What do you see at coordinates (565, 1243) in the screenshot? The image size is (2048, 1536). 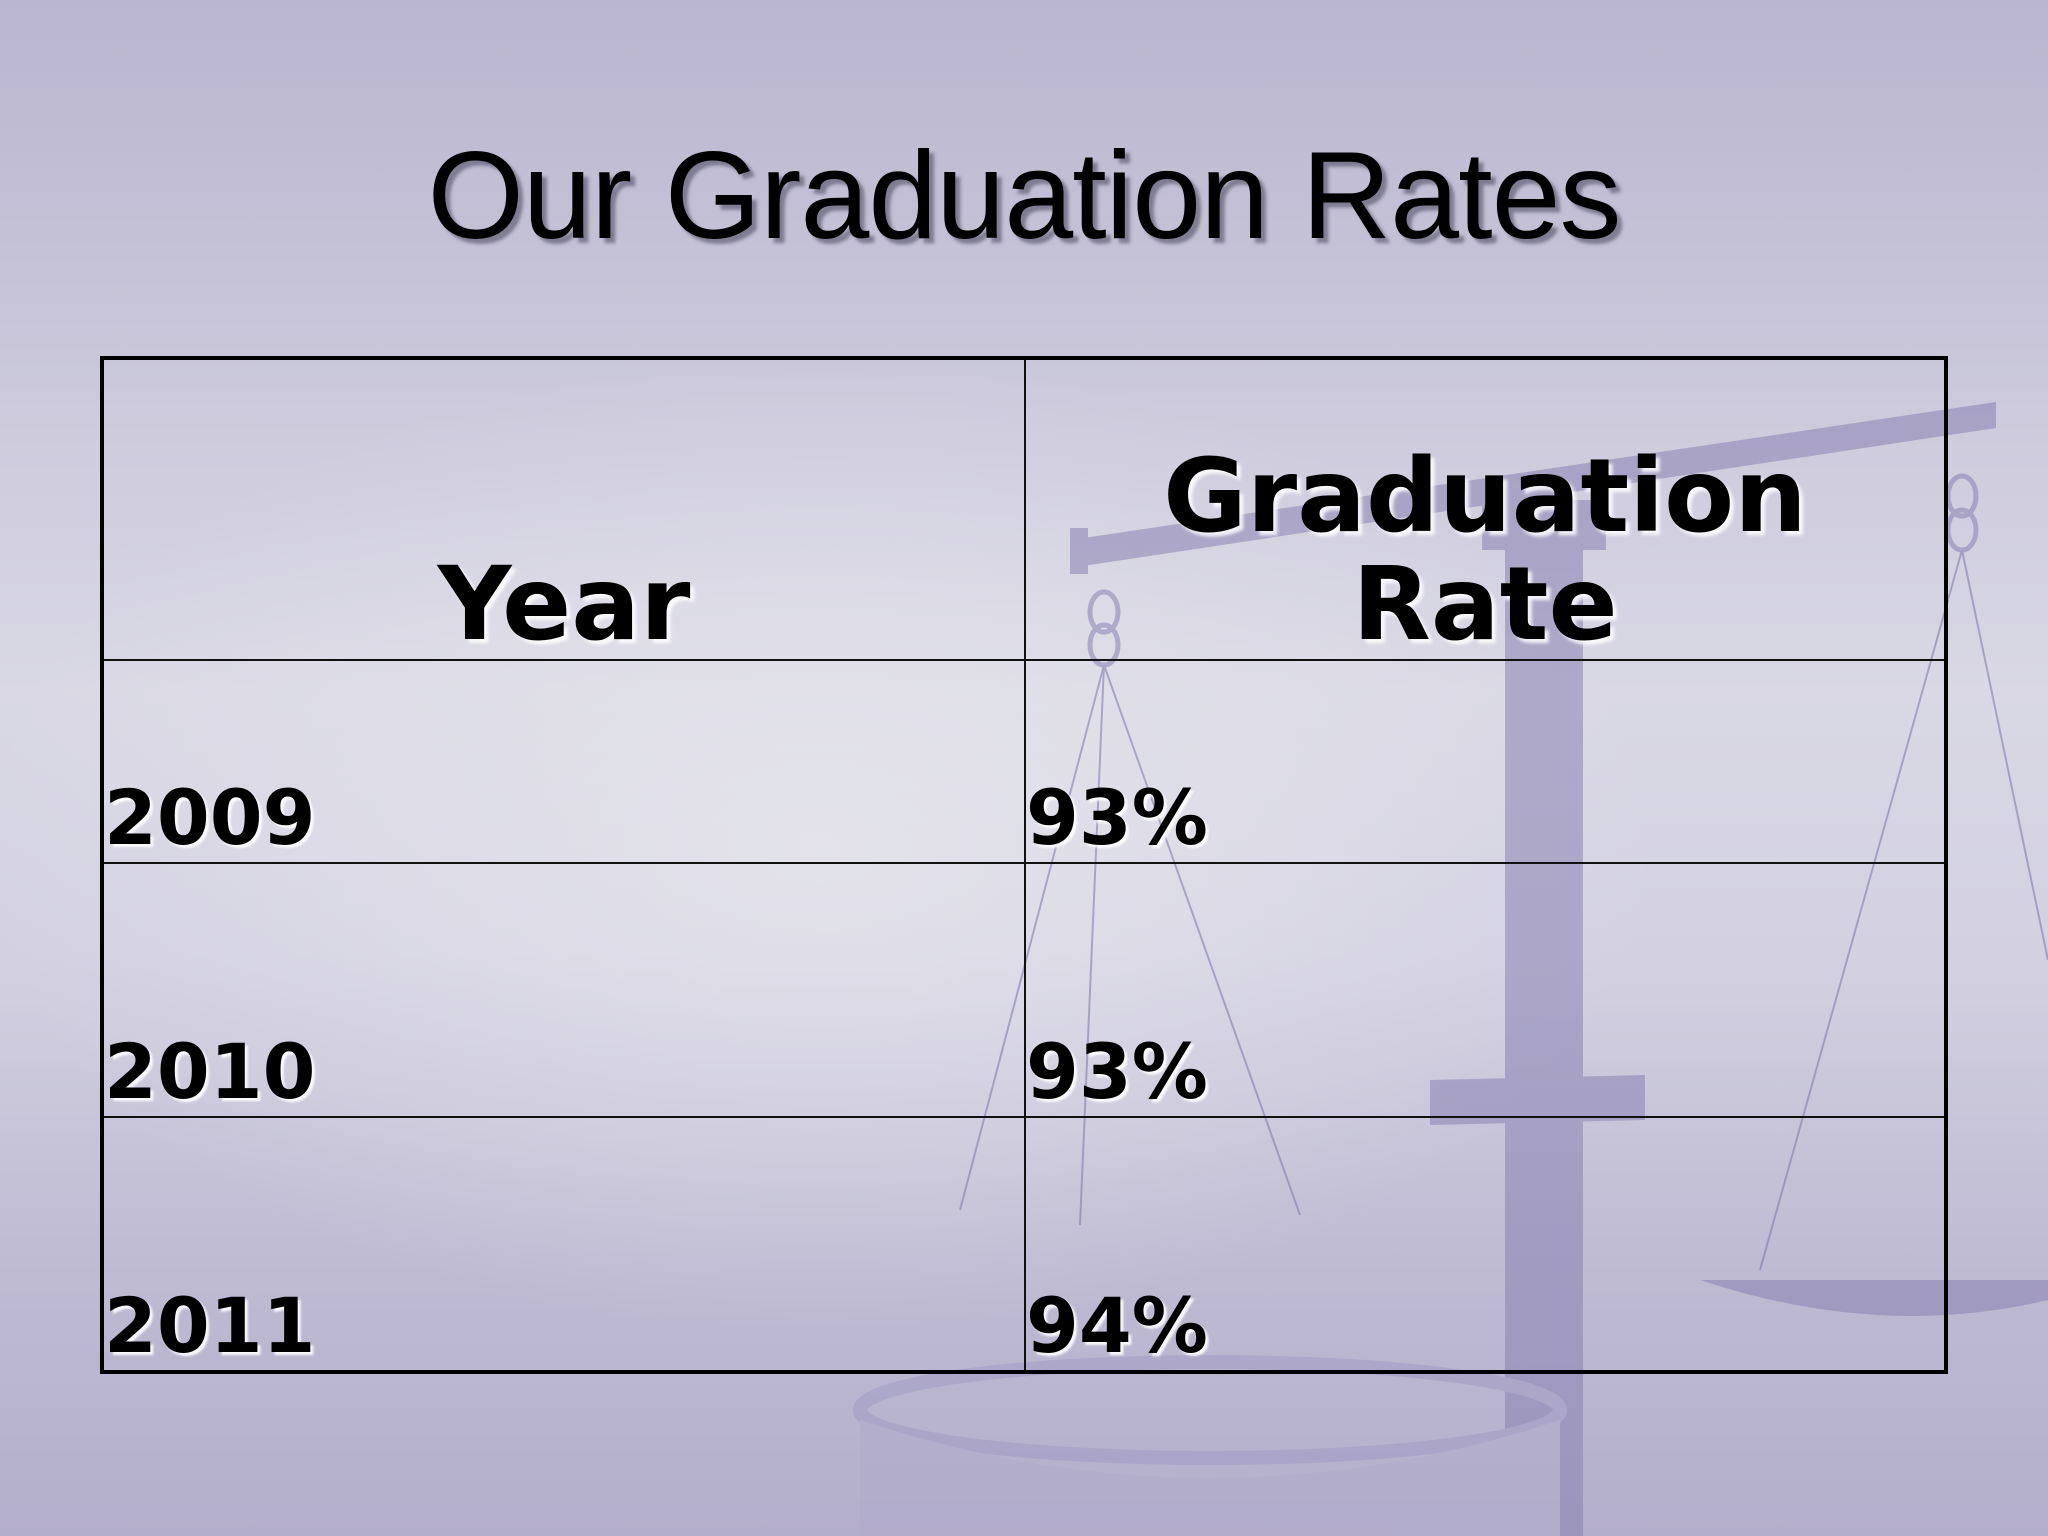 I see `year-cell: 2011` at bounding box center [565, 1243].